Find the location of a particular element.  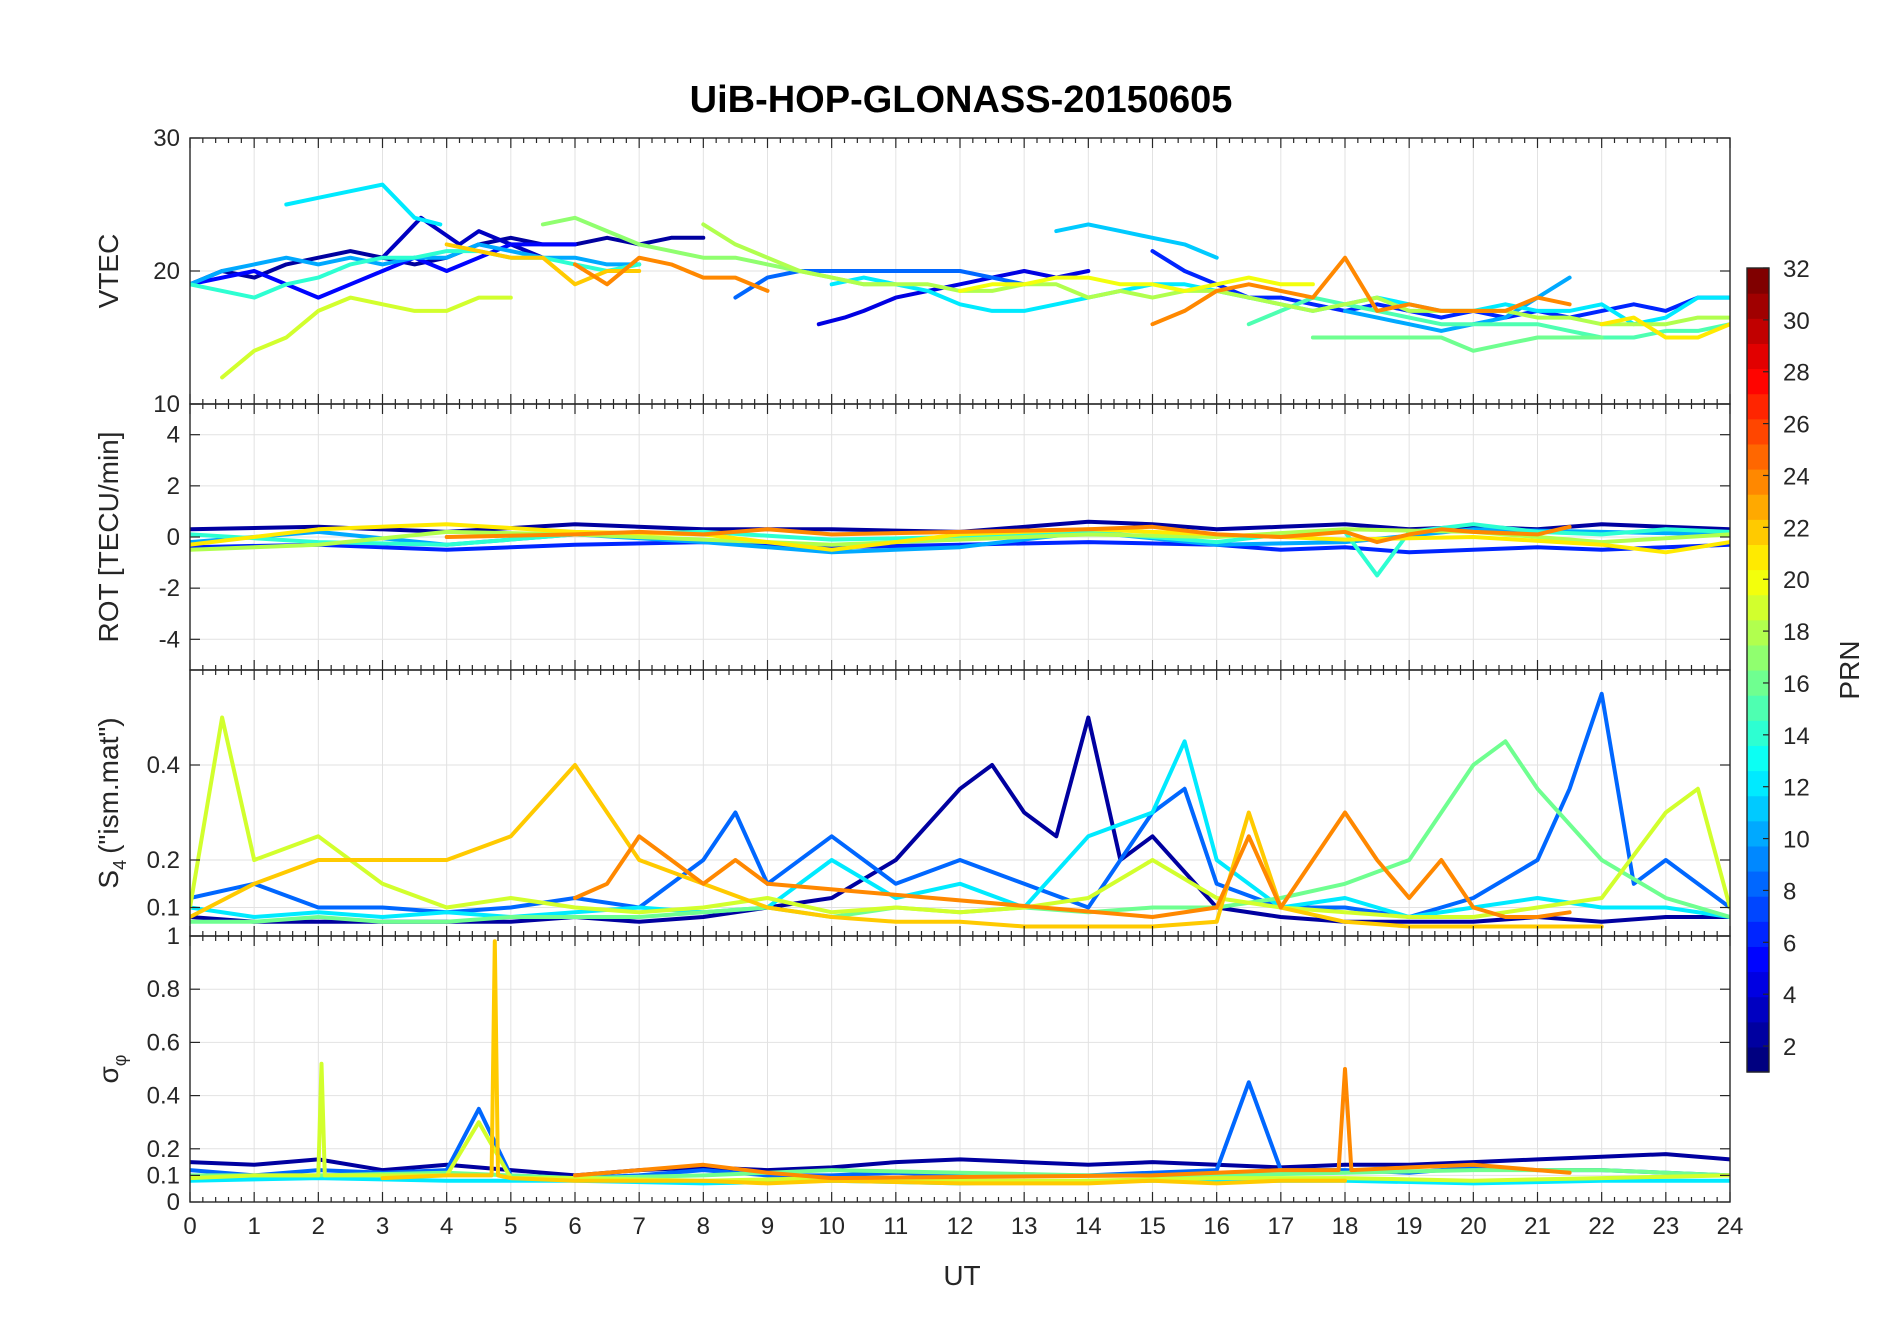

x-tick-label: 7 is located at coordinates (638, 1226).